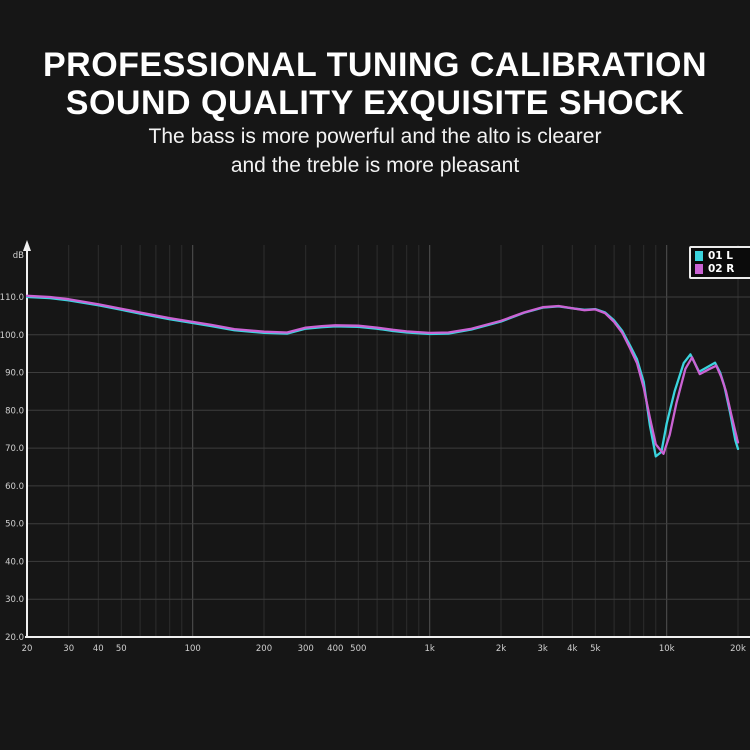 The image size is (750, 750). I want to click on svg-text: 30.0, so click(14, 600).